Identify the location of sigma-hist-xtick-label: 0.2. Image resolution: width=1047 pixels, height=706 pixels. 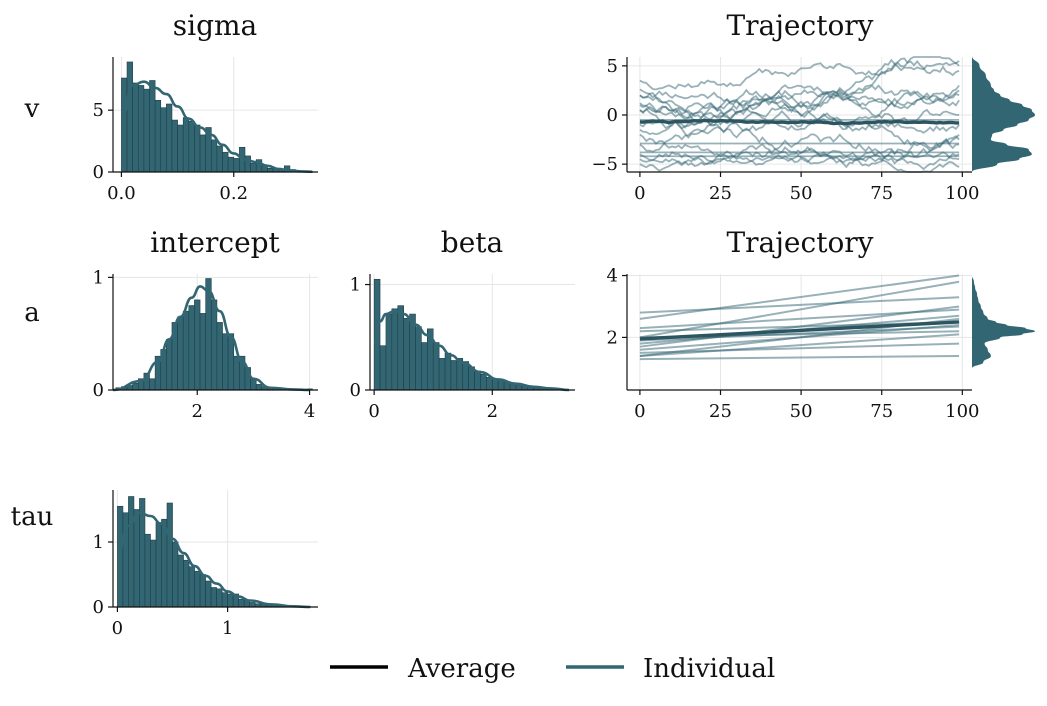
(233, 193).